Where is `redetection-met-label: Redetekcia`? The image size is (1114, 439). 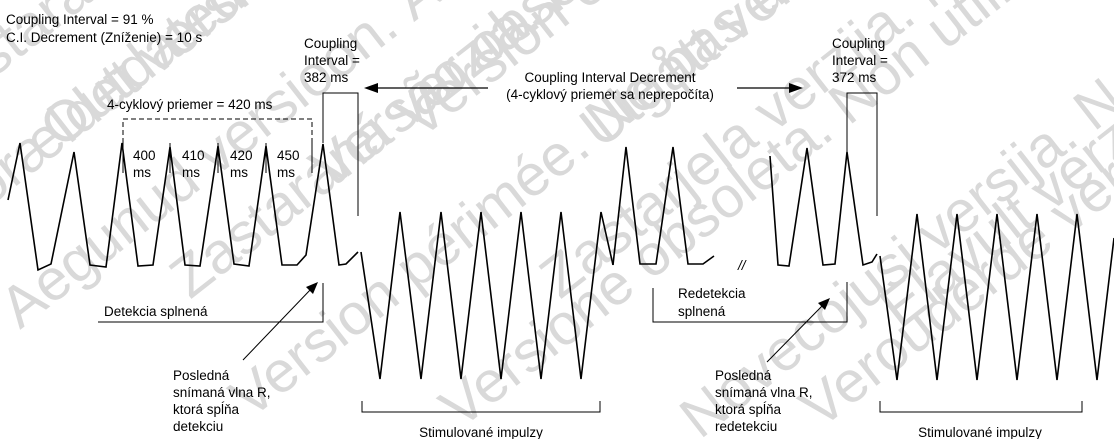 redetection-met-label: Redetekcia is located at coordinates (712, 293).